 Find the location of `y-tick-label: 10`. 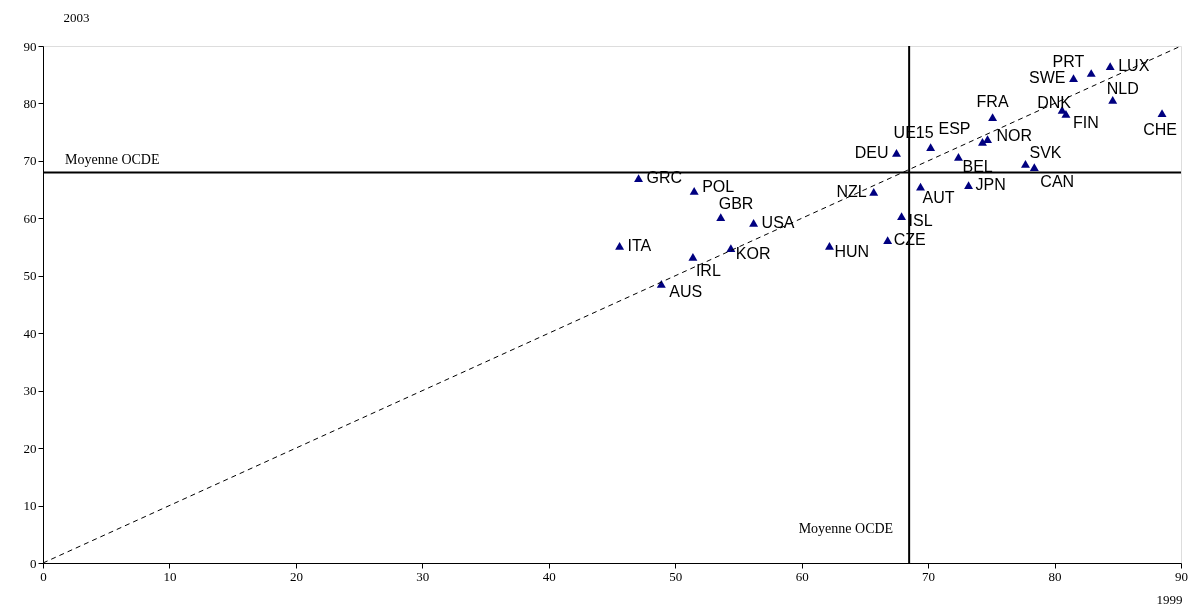

y-tick-label: 10 is located at coordinates (30, 506).